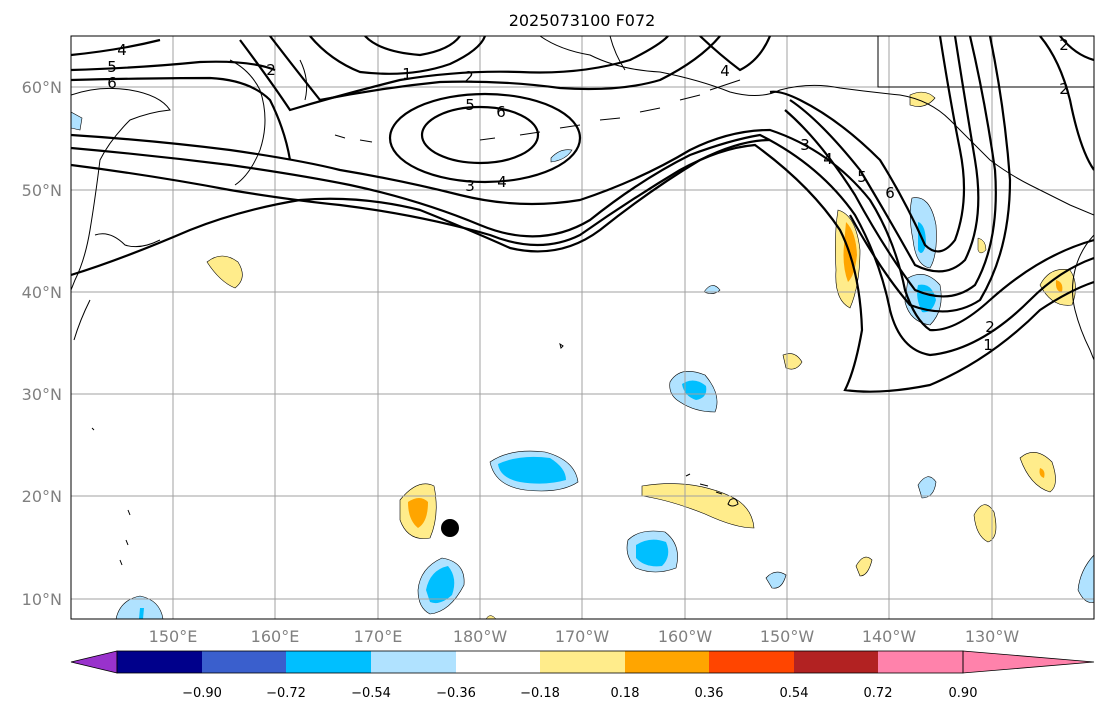 Image resolution: width=1105 pixels, height=712 pixels. Describe the element at coordinates (480, 636) in the screenshot. I see `lon-label: 180°W` at that location.